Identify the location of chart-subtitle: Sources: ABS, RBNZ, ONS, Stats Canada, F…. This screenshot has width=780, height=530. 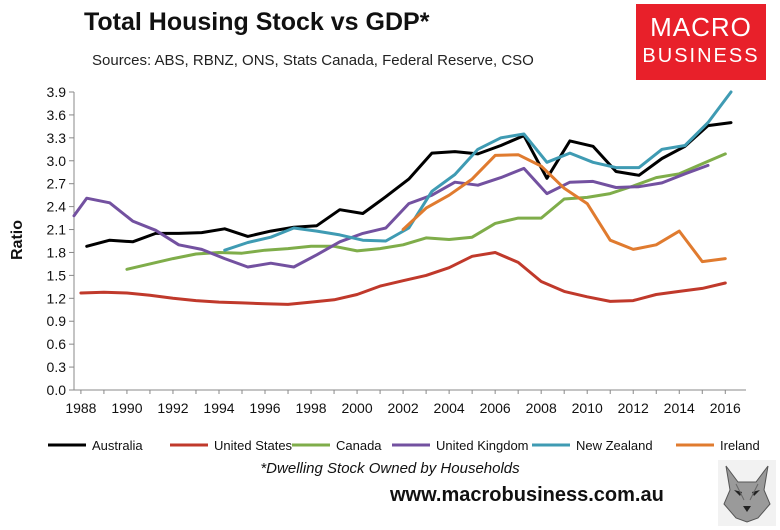
(313, 60).